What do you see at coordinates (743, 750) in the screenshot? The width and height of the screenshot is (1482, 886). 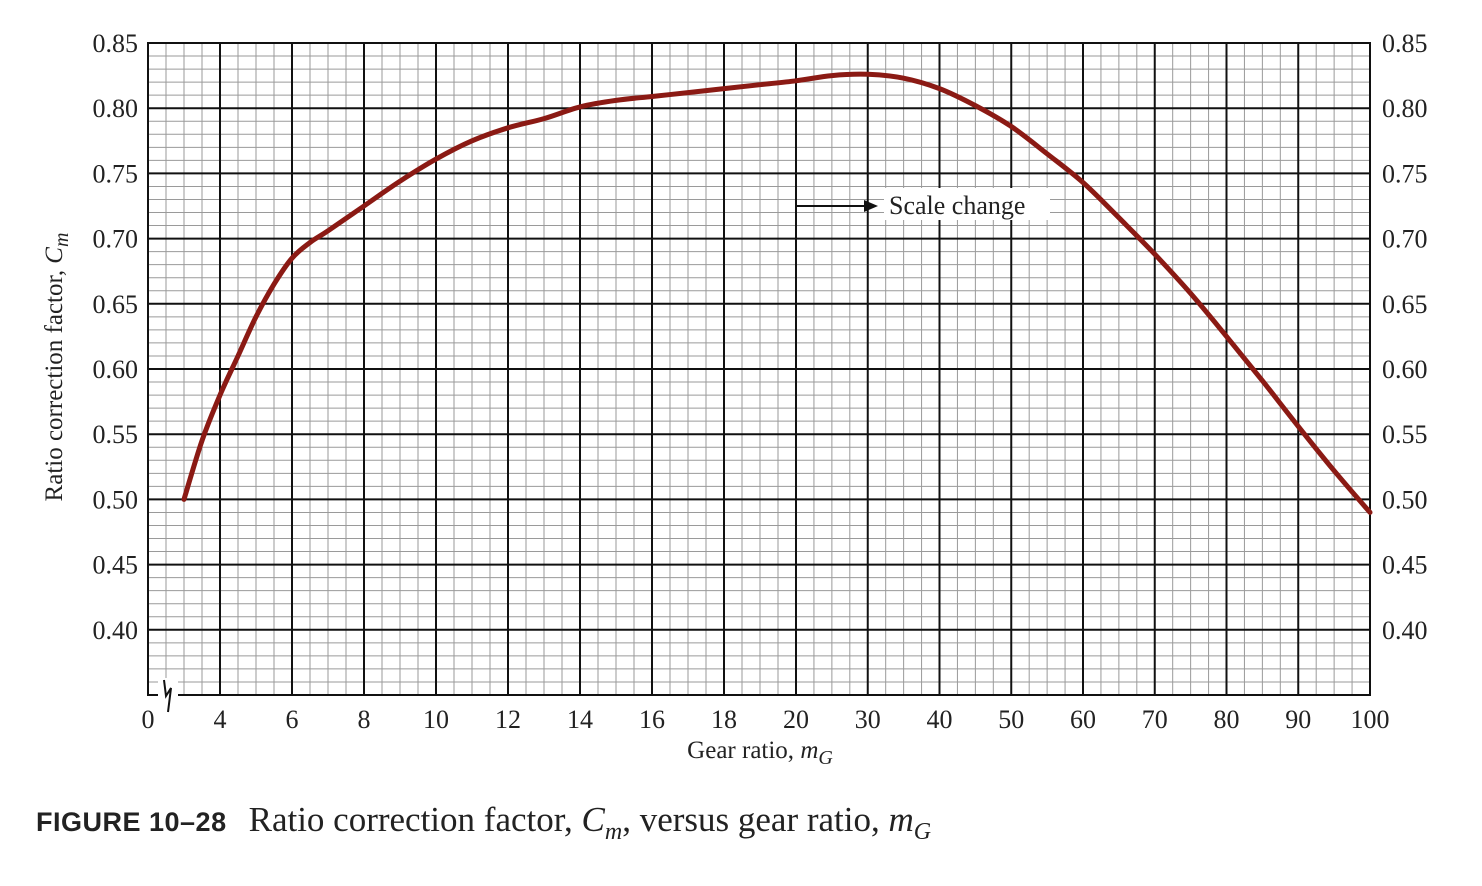 I see `x-axis-label-text: Gear ratio,` at bounding box center [743, 750].